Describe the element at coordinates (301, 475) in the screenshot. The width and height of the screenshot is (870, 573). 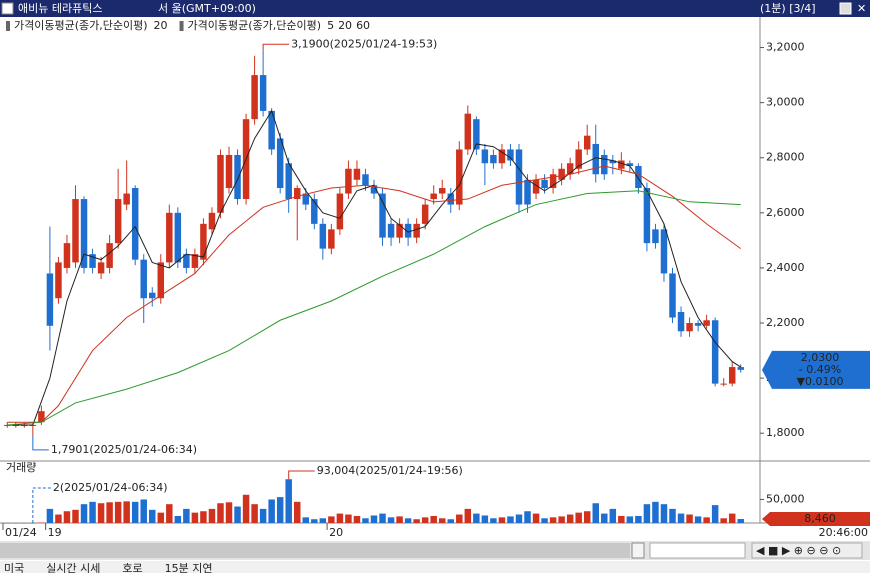
I see `vmax-marker` at that location.